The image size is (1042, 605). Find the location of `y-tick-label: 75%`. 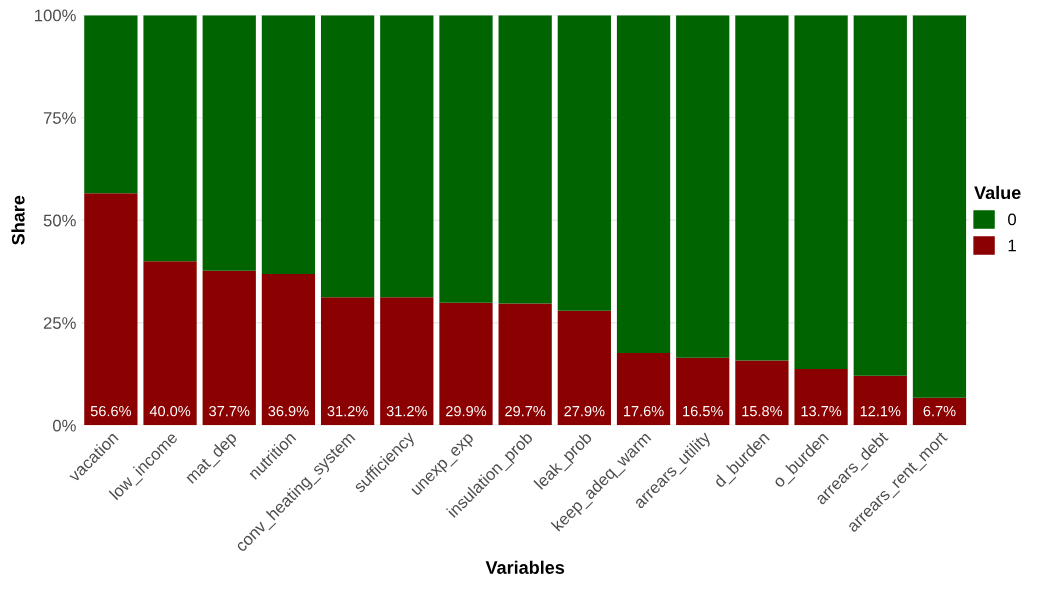

y-tick-label: 75% is located at coordinates (59, 118).